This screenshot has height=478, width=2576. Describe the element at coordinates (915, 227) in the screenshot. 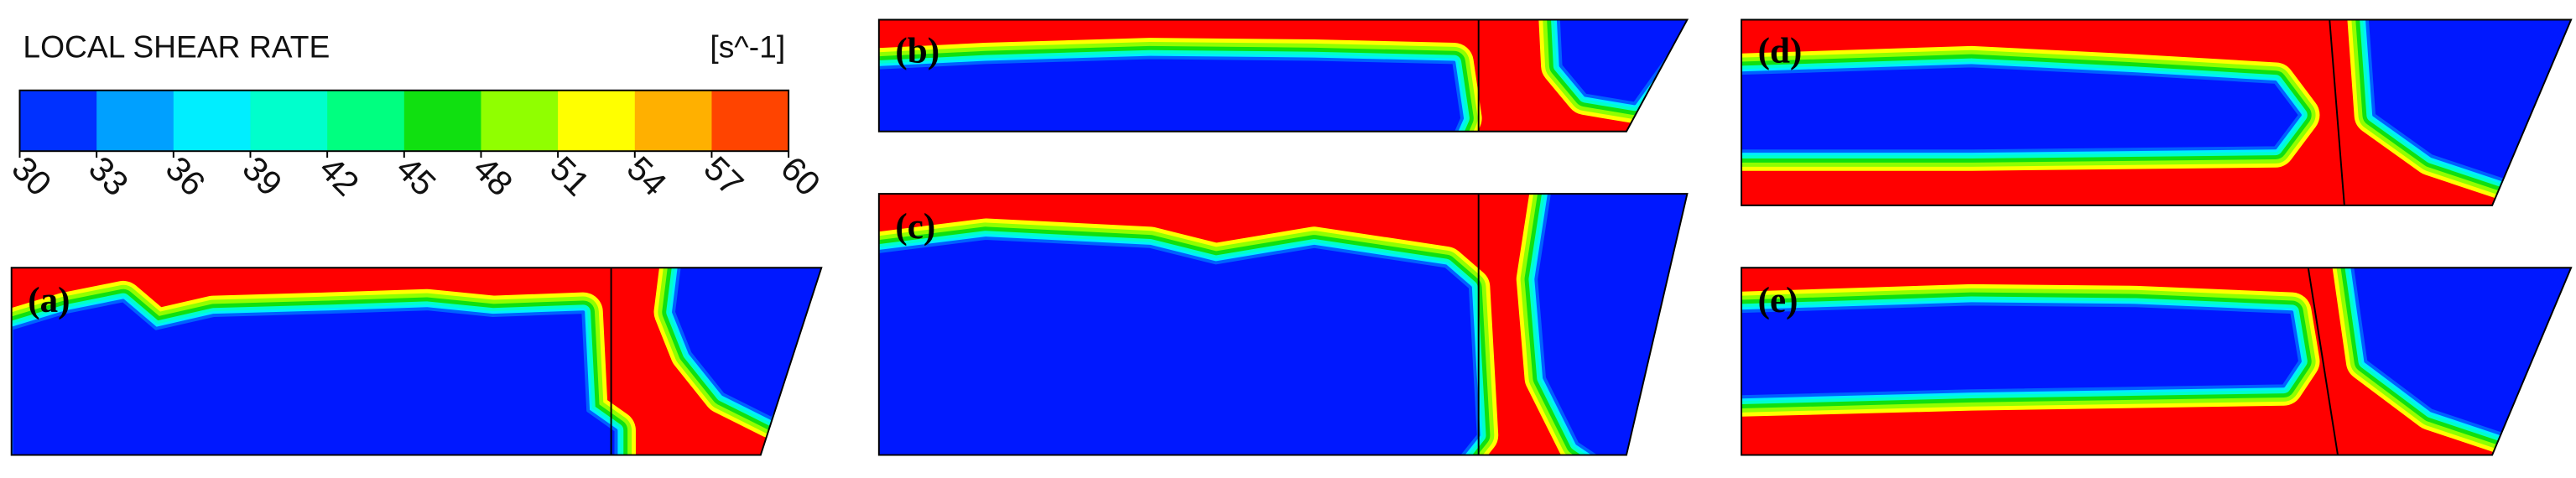

I see `panel-label: (c)` at that location.